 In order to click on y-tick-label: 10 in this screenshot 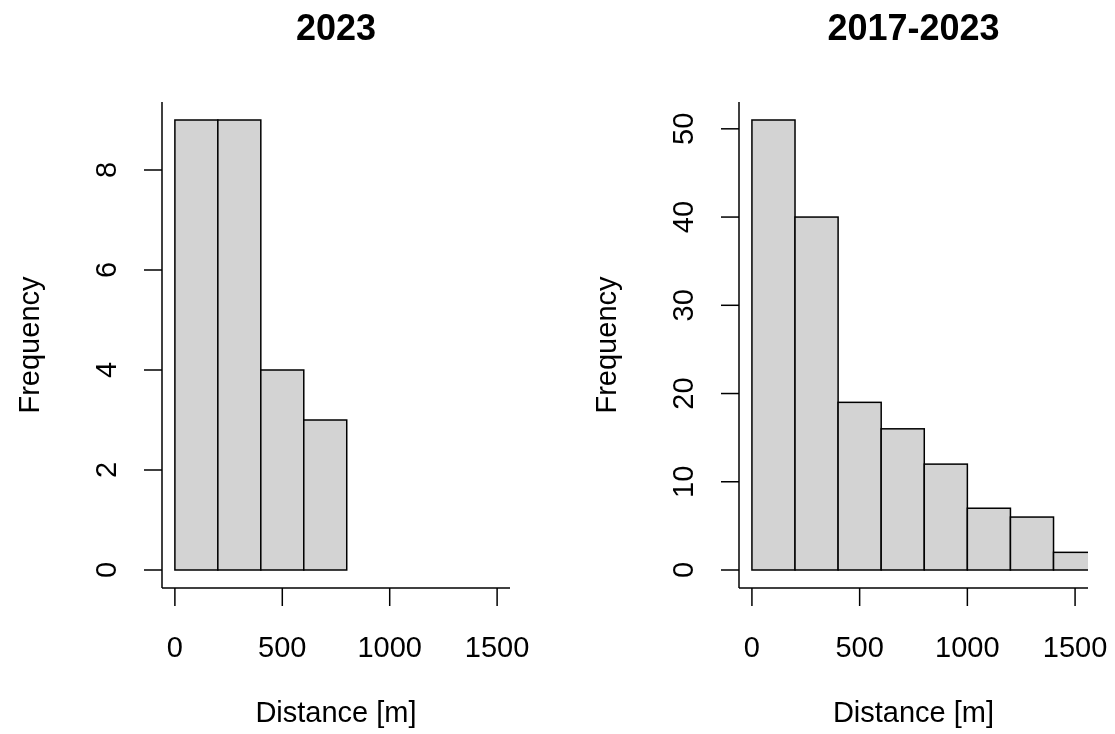, I will do `click(683, 481)`.